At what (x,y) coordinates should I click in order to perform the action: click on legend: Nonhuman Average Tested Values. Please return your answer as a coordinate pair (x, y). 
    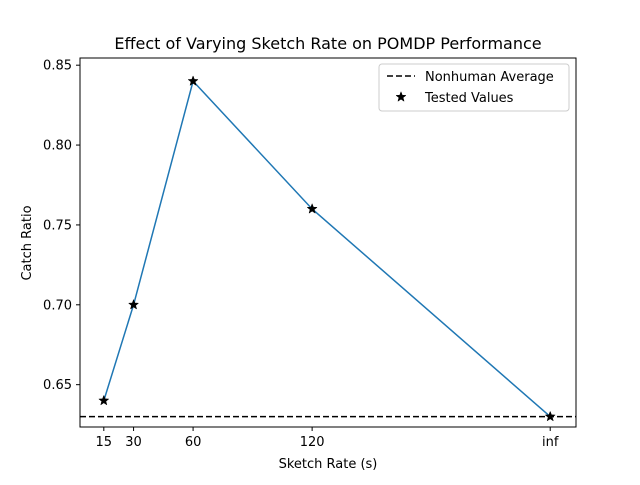
    Looking at the image, I should click on (474, 87).